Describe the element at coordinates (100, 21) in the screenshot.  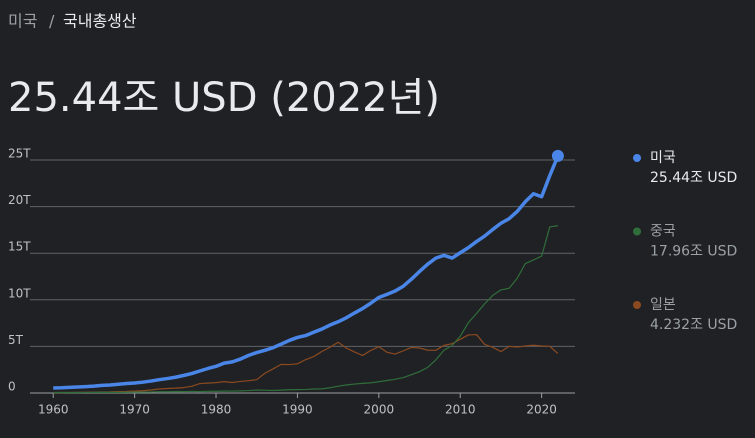
I see `breadcrumb-page: 국내총생산` at that location.